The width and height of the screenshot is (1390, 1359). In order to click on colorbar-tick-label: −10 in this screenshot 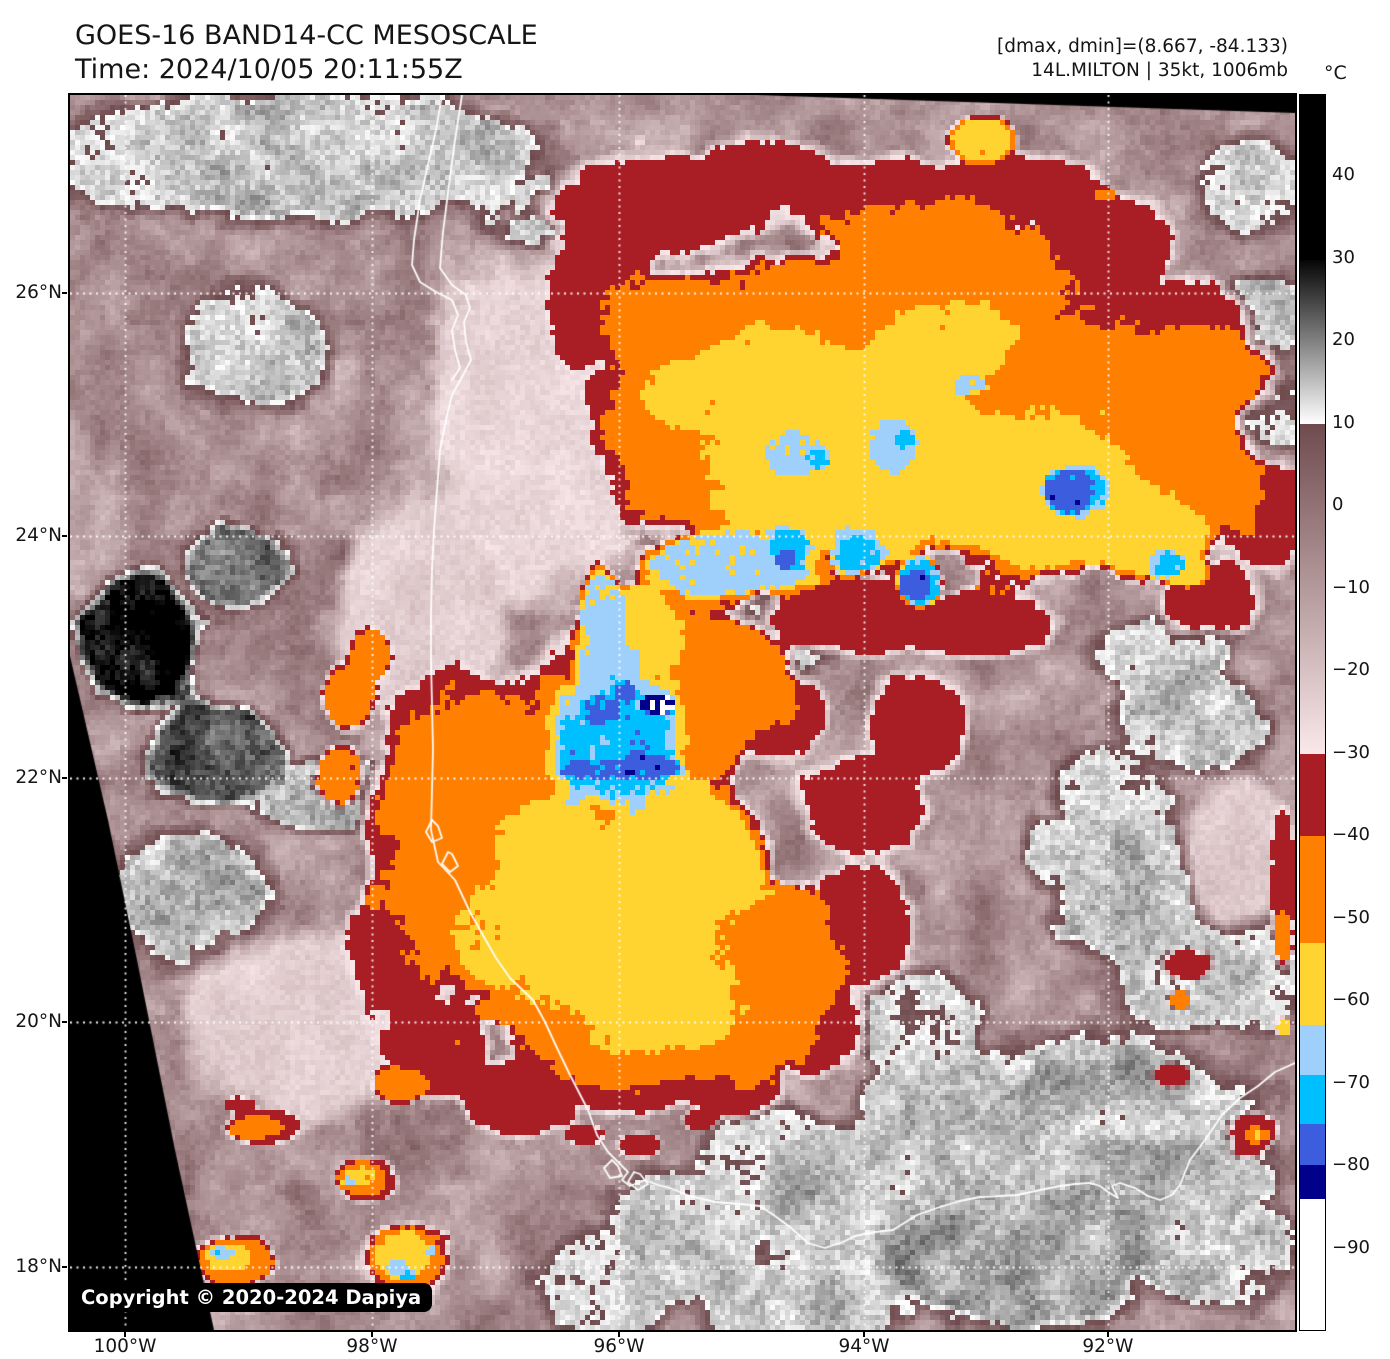, I will do `click(1351, 587)`.